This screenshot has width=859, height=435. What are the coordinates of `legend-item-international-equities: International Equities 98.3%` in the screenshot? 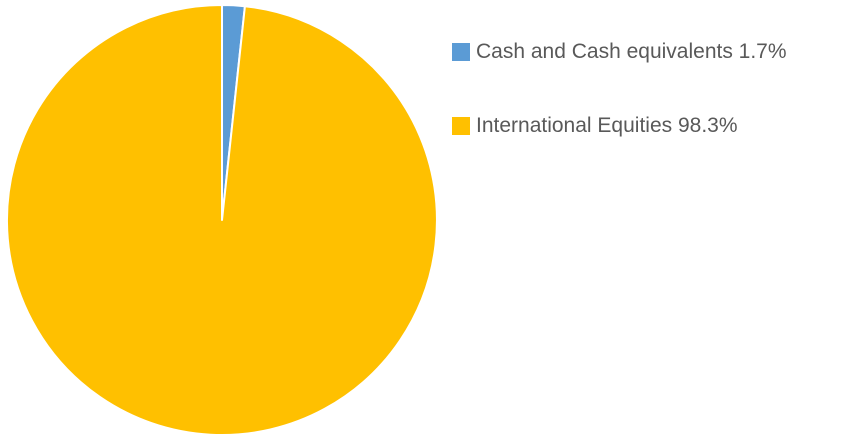 It's located at (619, 126).